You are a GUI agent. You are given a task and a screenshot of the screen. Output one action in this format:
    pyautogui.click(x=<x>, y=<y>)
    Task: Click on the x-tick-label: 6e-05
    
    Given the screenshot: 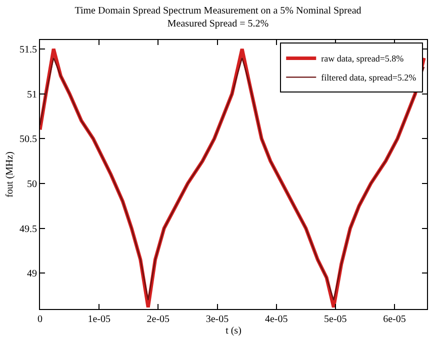 What is the action you would take?
    pyautogui.click(x=394, y=319)
    